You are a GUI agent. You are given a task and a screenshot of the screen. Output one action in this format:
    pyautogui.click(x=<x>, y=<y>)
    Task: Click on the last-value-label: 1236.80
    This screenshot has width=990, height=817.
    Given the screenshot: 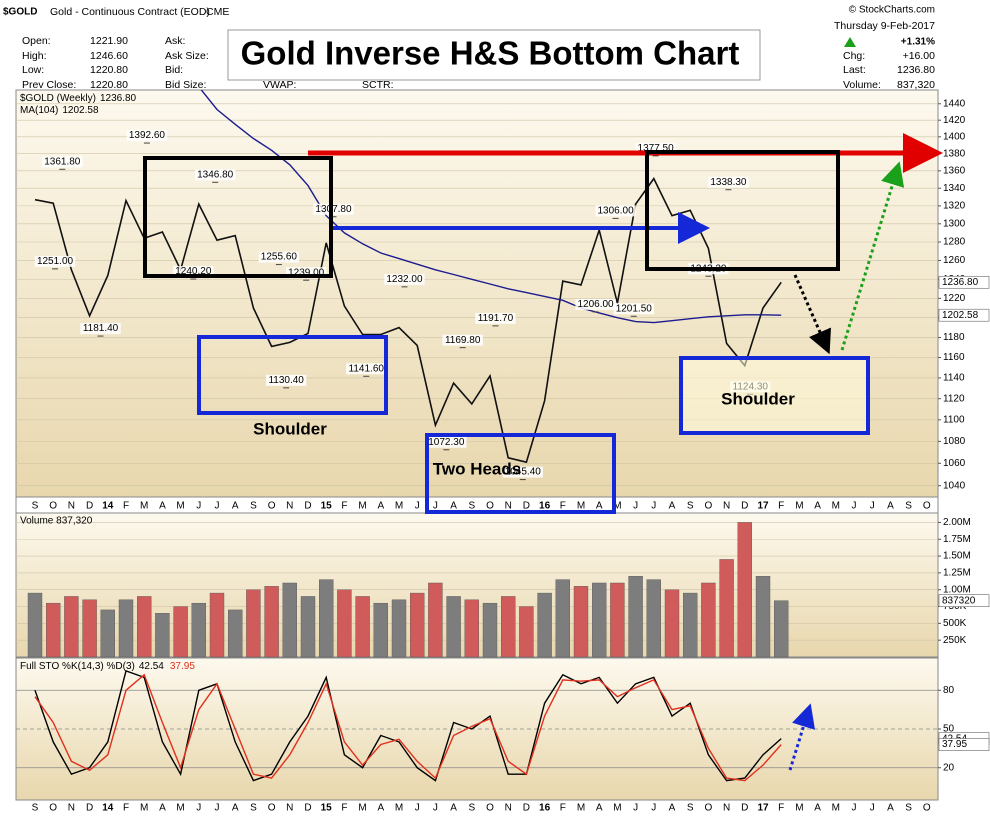 What is the action you would take?
    pyautogui.click(x=960, y=282)
    